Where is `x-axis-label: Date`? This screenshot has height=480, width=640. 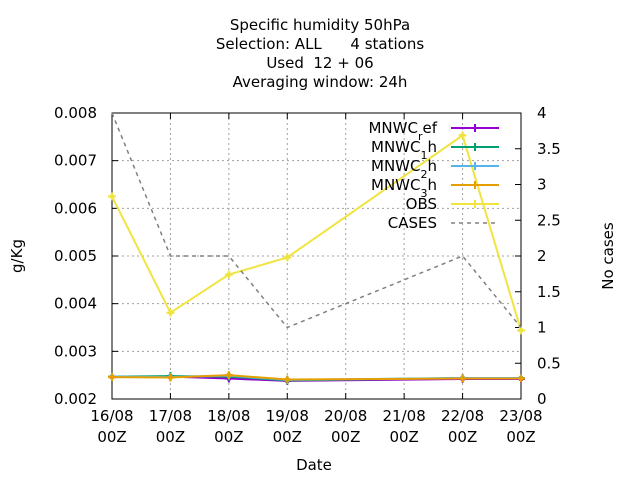 x-axis-label: Date is located at coordinates (314, 465).